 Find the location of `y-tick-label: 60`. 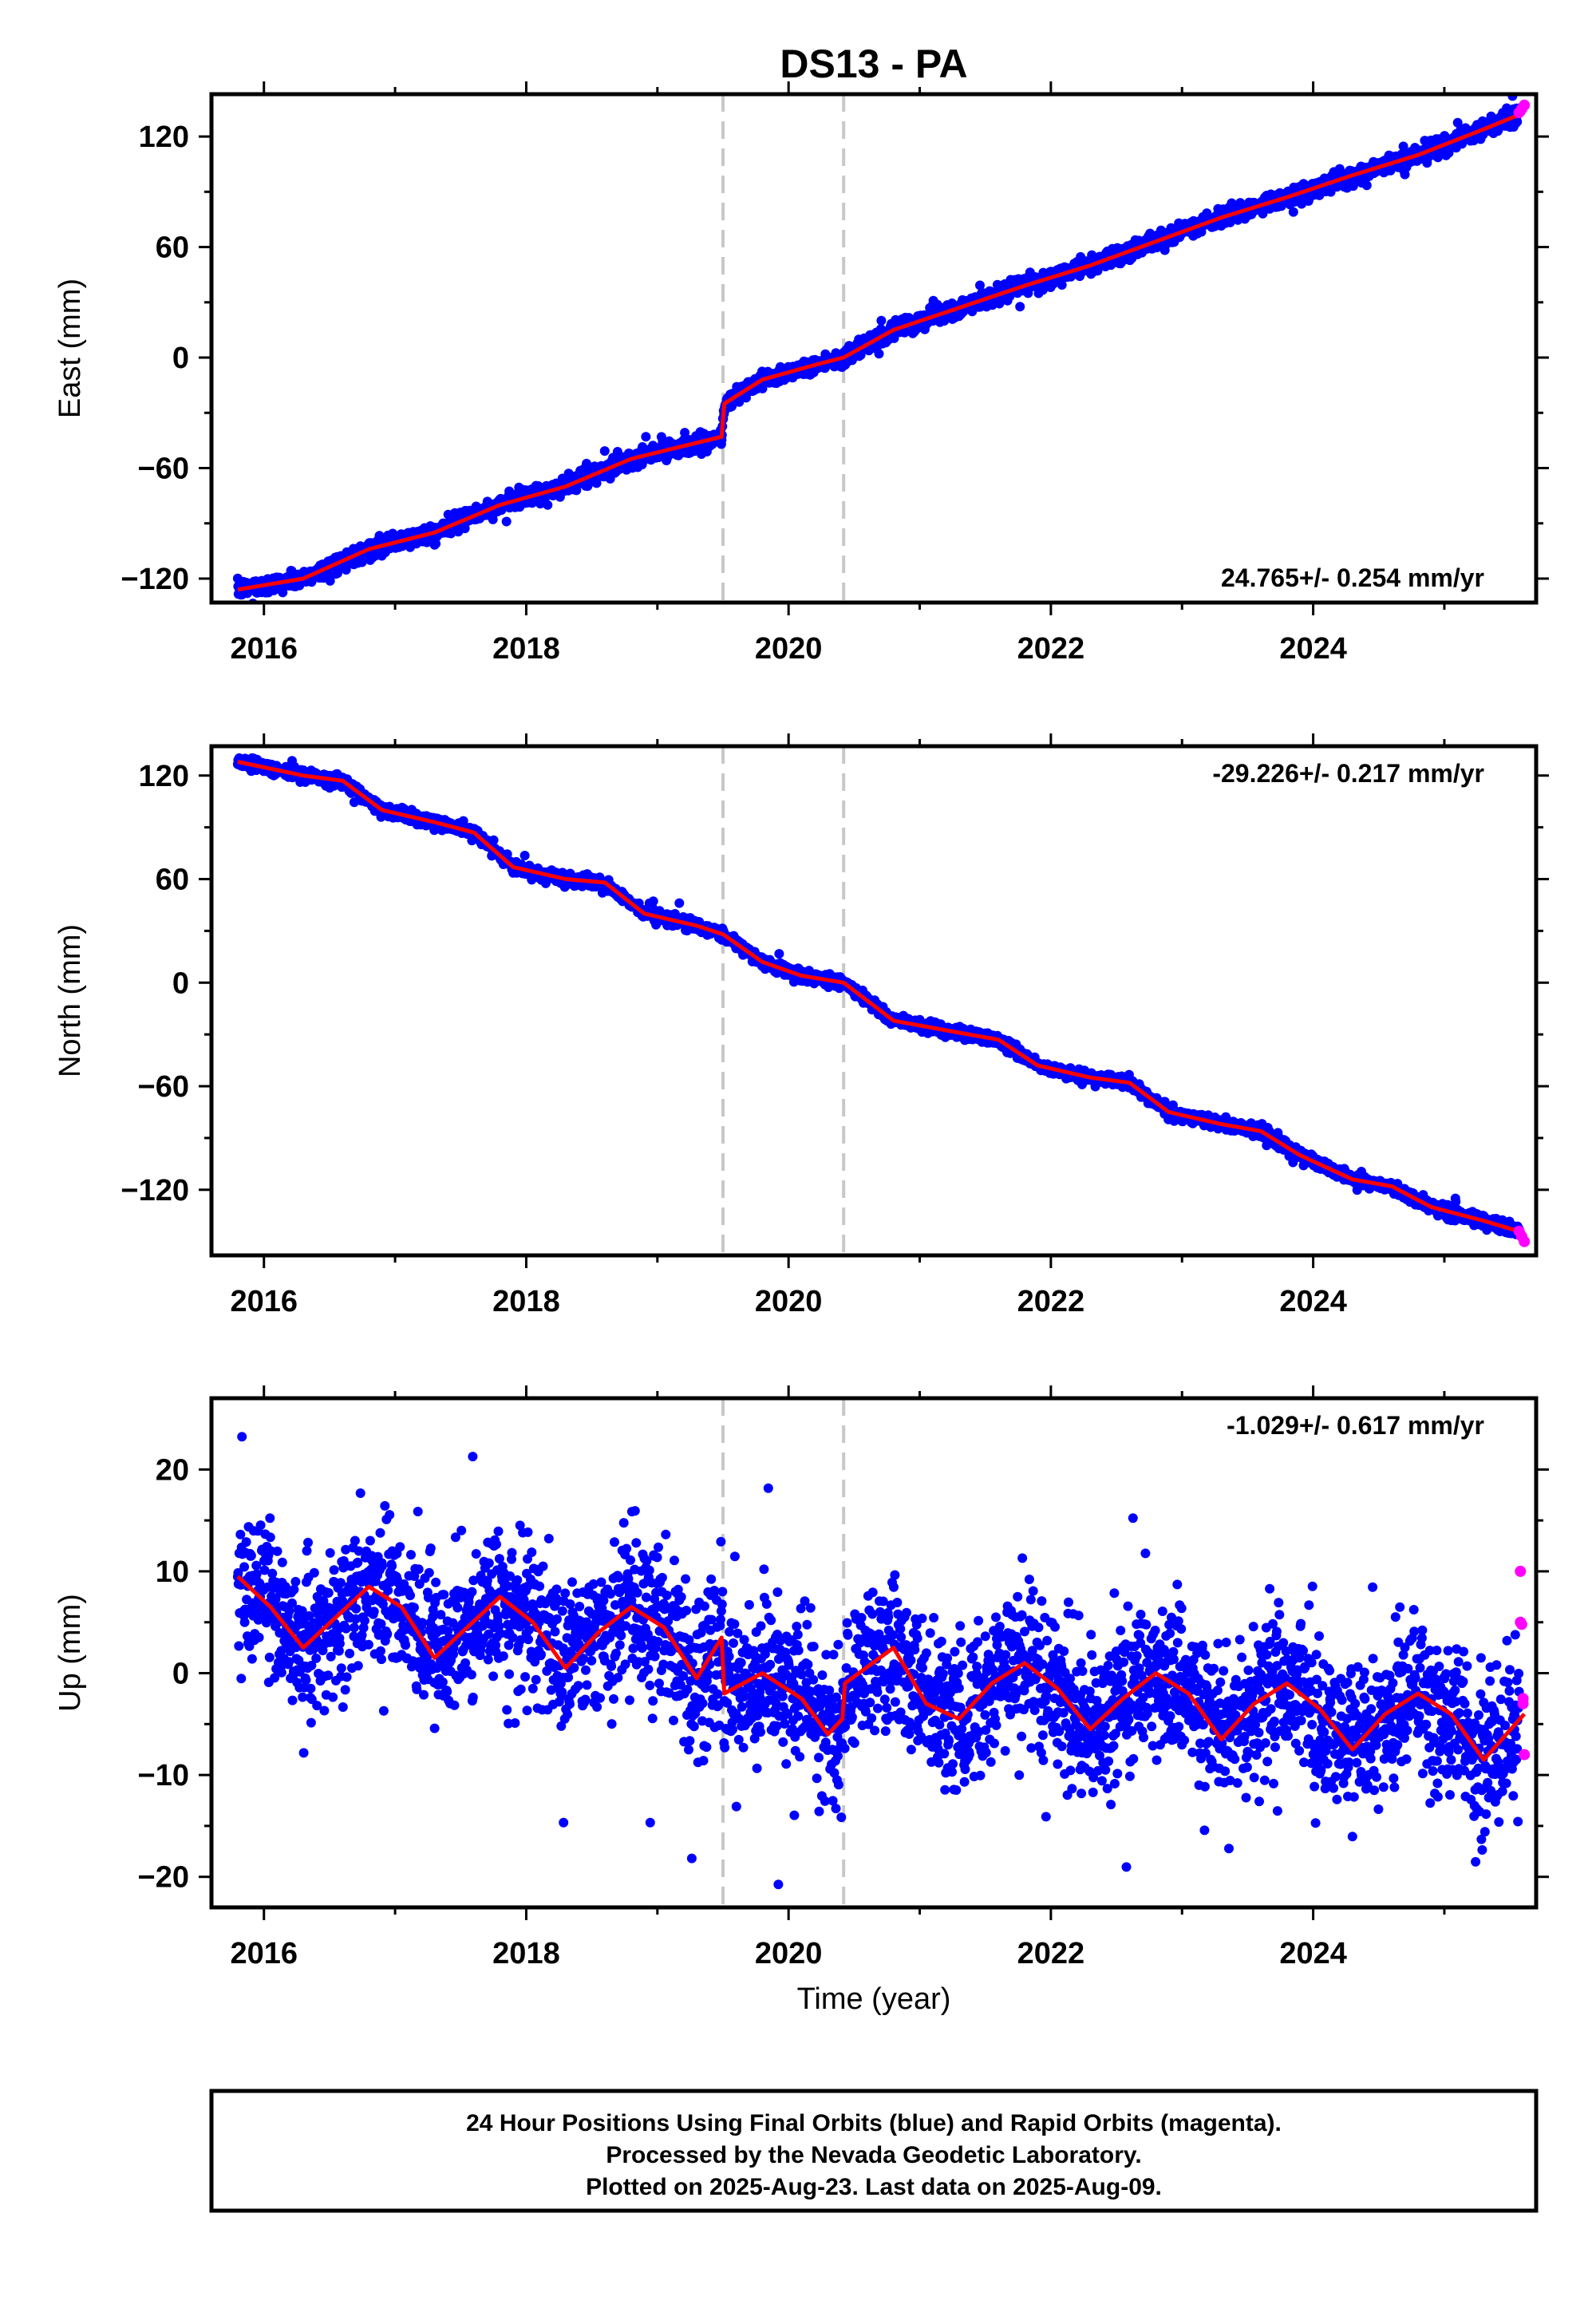

y-tick-label: 60 is located at coordinates (172, 248).